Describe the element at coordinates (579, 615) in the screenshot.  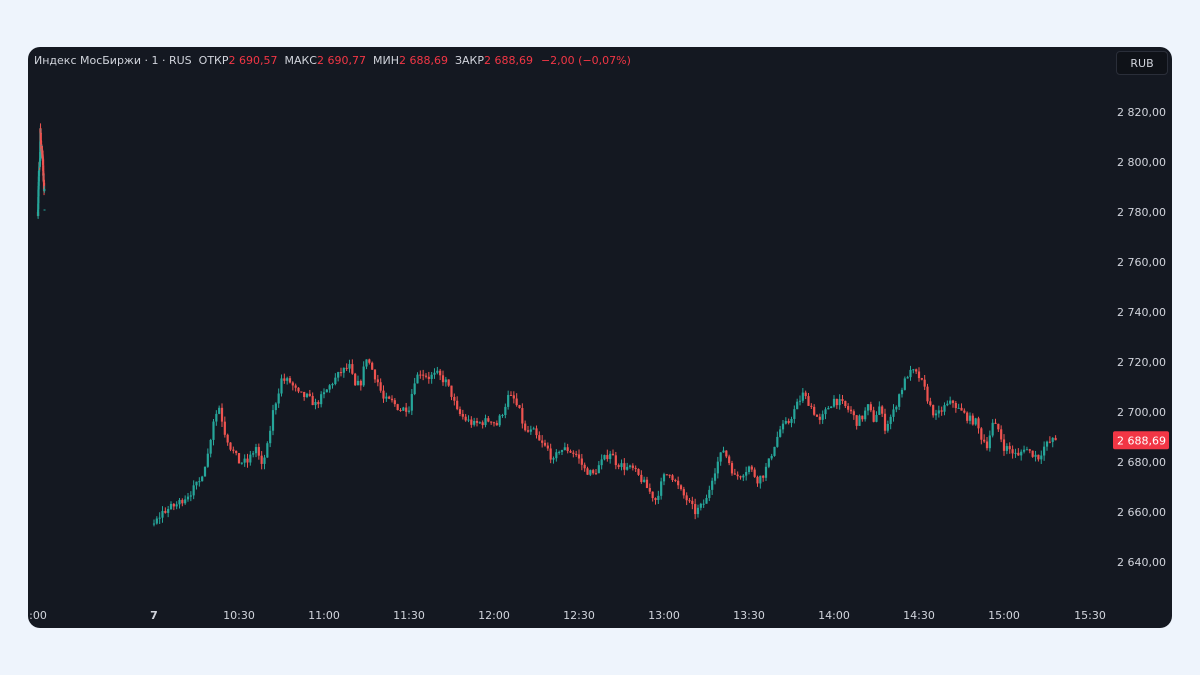
I see `x-tick-label: 12:30` at that location.